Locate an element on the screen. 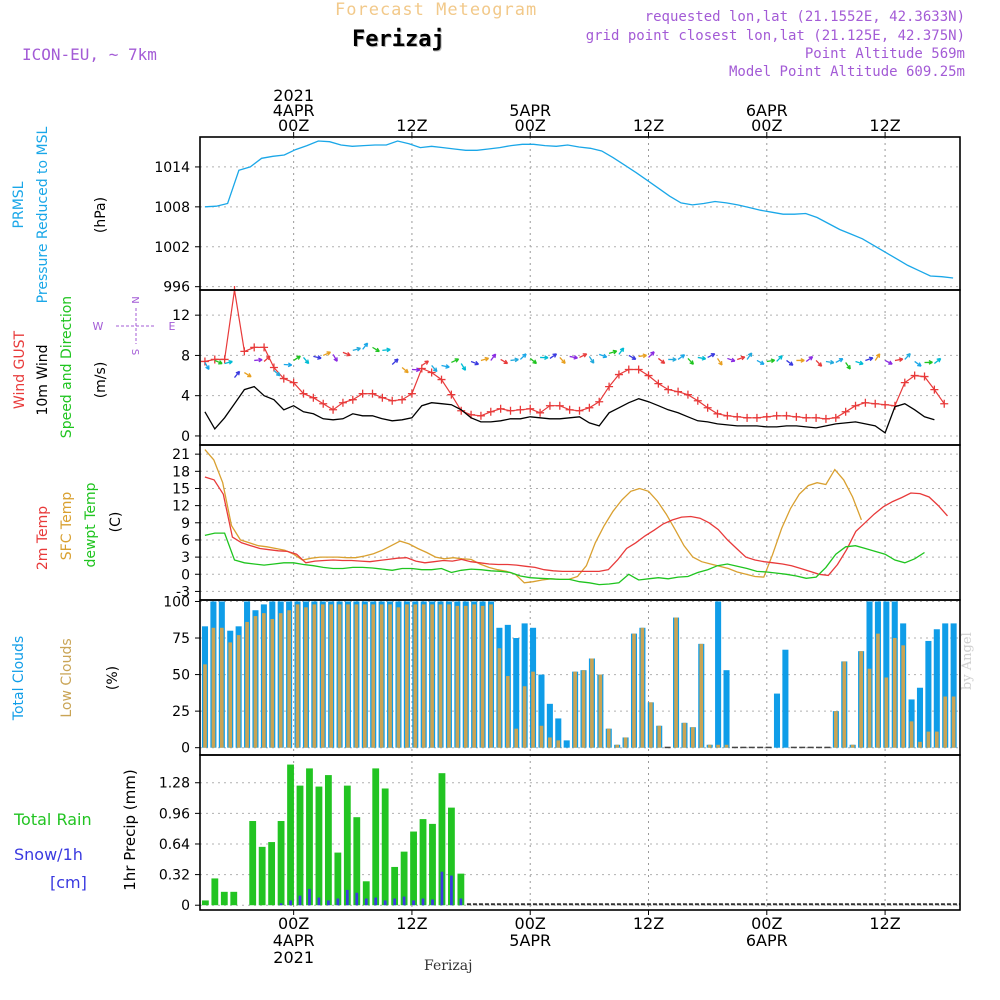 The height and width of the screenshot is (1000, 1000). y-tick-label: 6 is located at coordinates (185, 541).